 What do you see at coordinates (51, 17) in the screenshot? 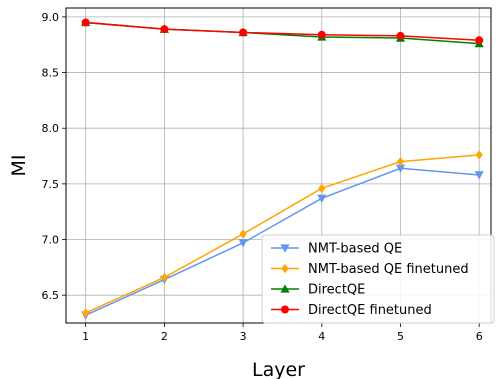
I see `y-tick-label: 9.0` at bounding box center [51, 17].